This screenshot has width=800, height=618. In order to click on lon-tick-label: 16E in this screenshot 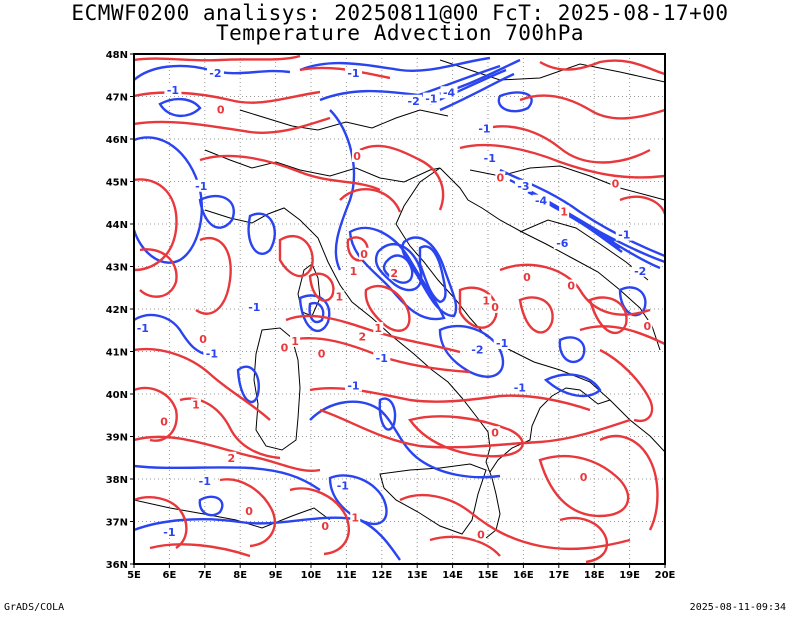, I will do `click(523, 575)`.